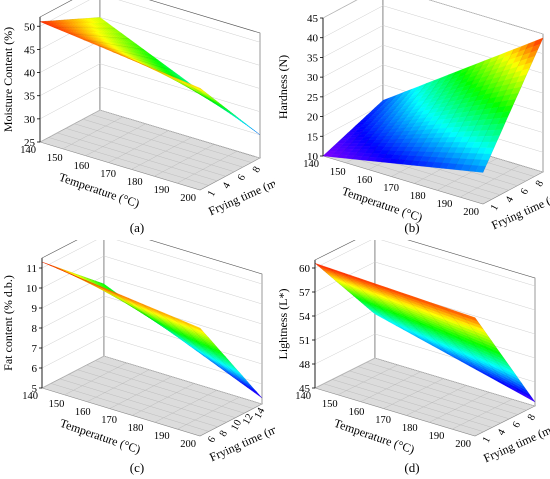 The image size is (550, 479). I want to click on z-tick-label: 25, so click(30, 143).